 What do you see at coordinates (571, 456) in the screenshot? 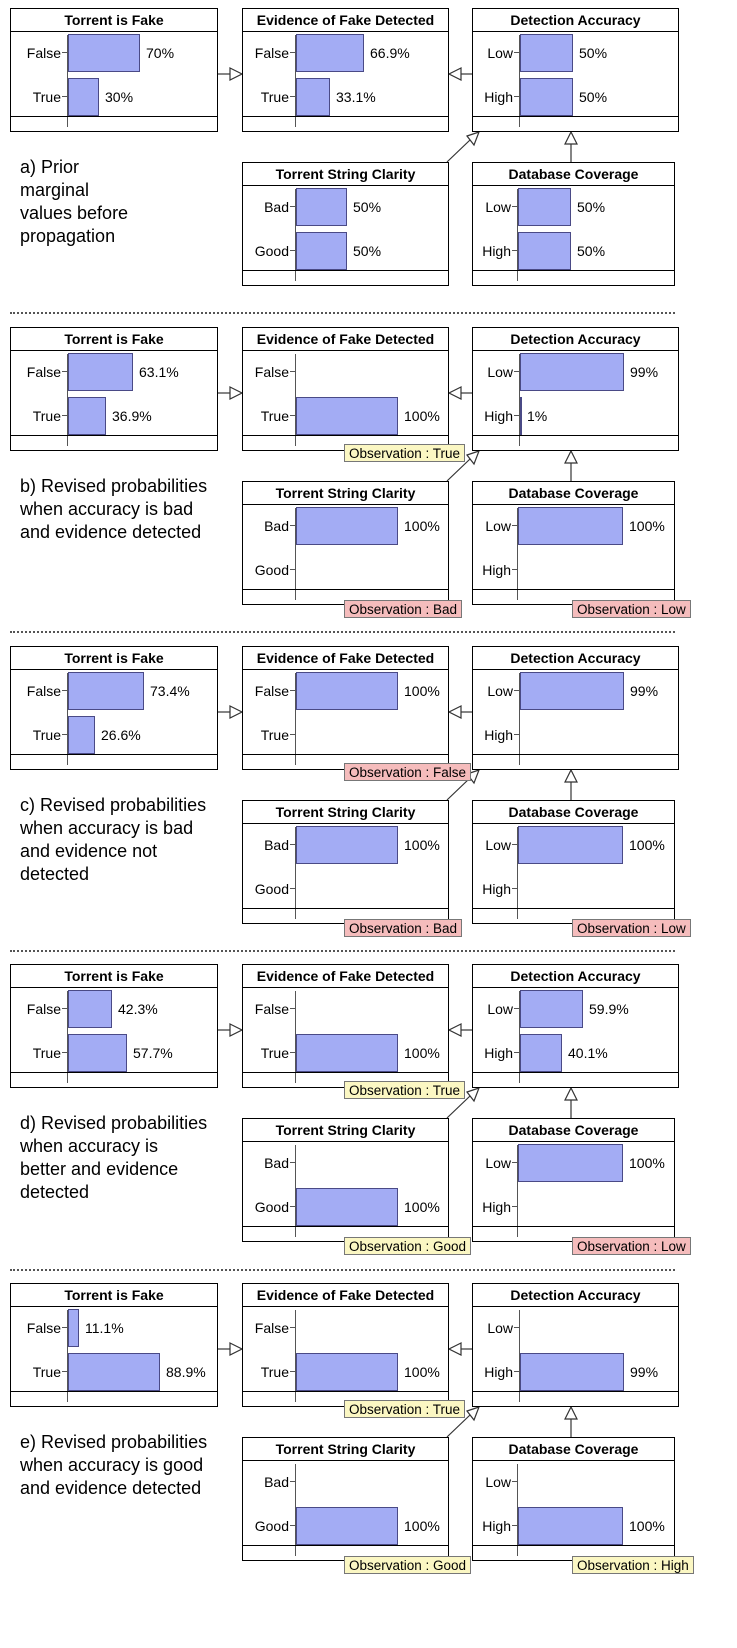
I see `arrowhead-up-icon` at bounding box center [571, 456].